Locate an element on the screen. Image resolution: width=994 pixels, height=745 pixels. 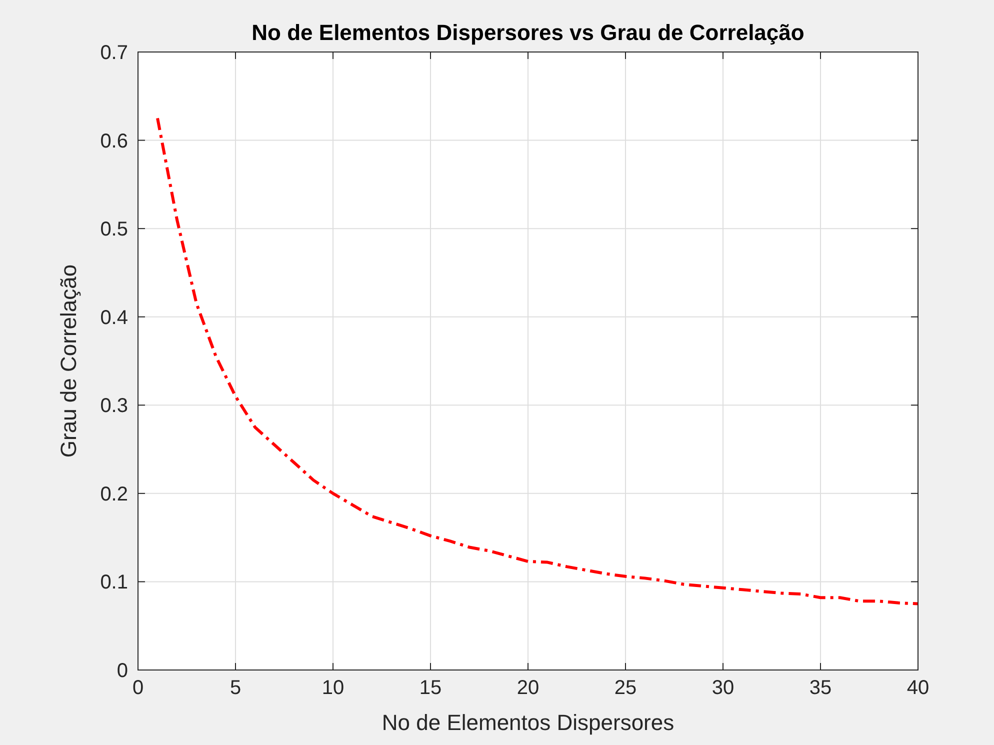
y-tick-label: 0.2 is located at coordinates (114, 494).